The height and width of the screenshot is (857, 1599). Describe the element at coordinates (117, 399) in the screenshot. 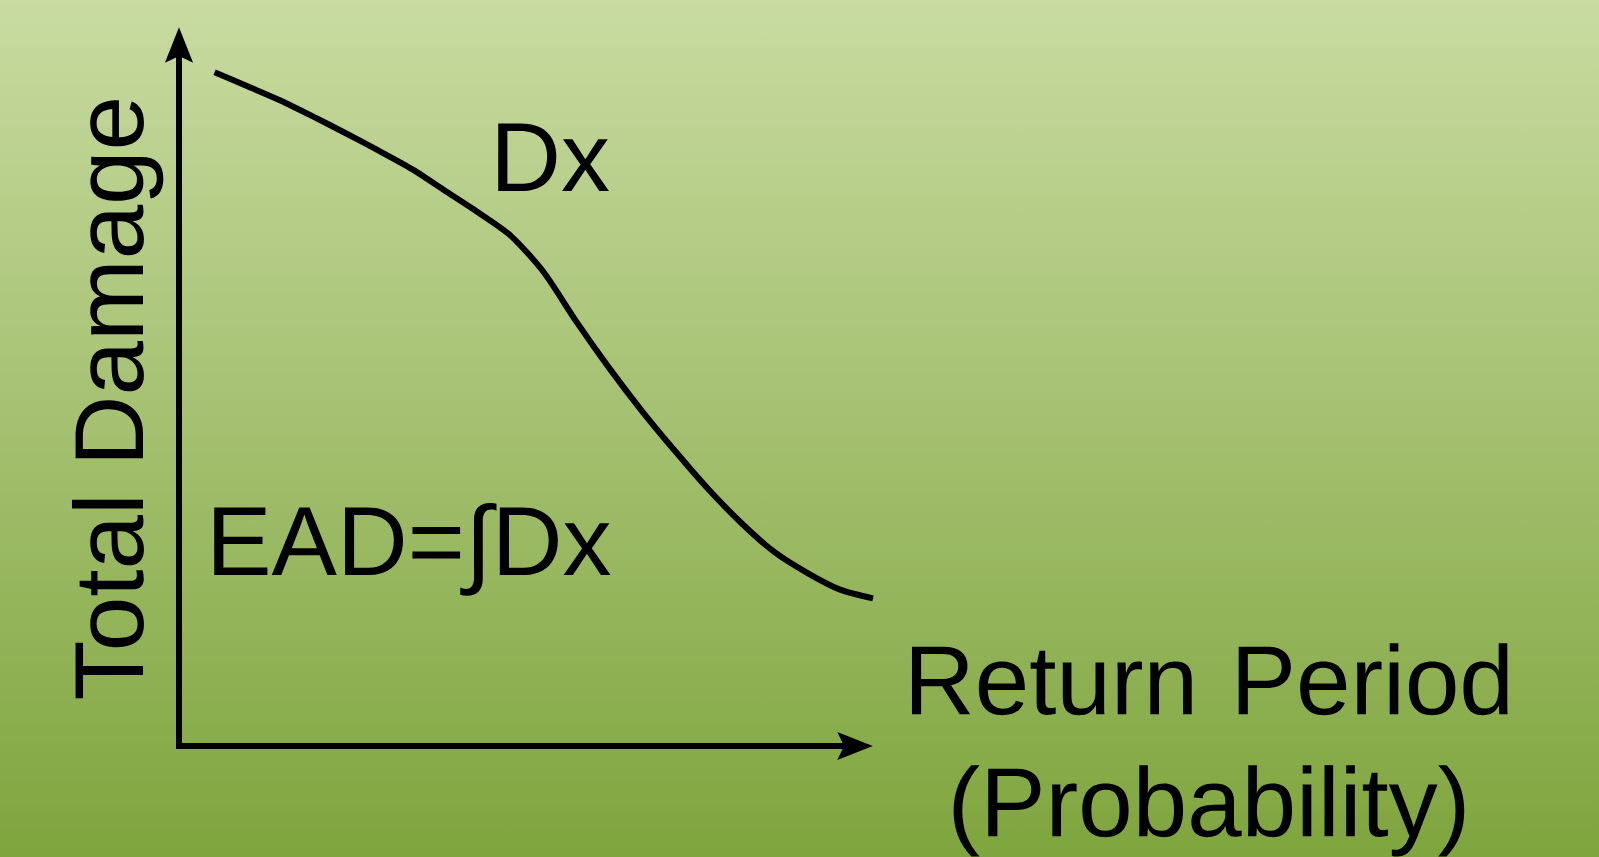

I see `y-axis-title: Total Damage` at that location.